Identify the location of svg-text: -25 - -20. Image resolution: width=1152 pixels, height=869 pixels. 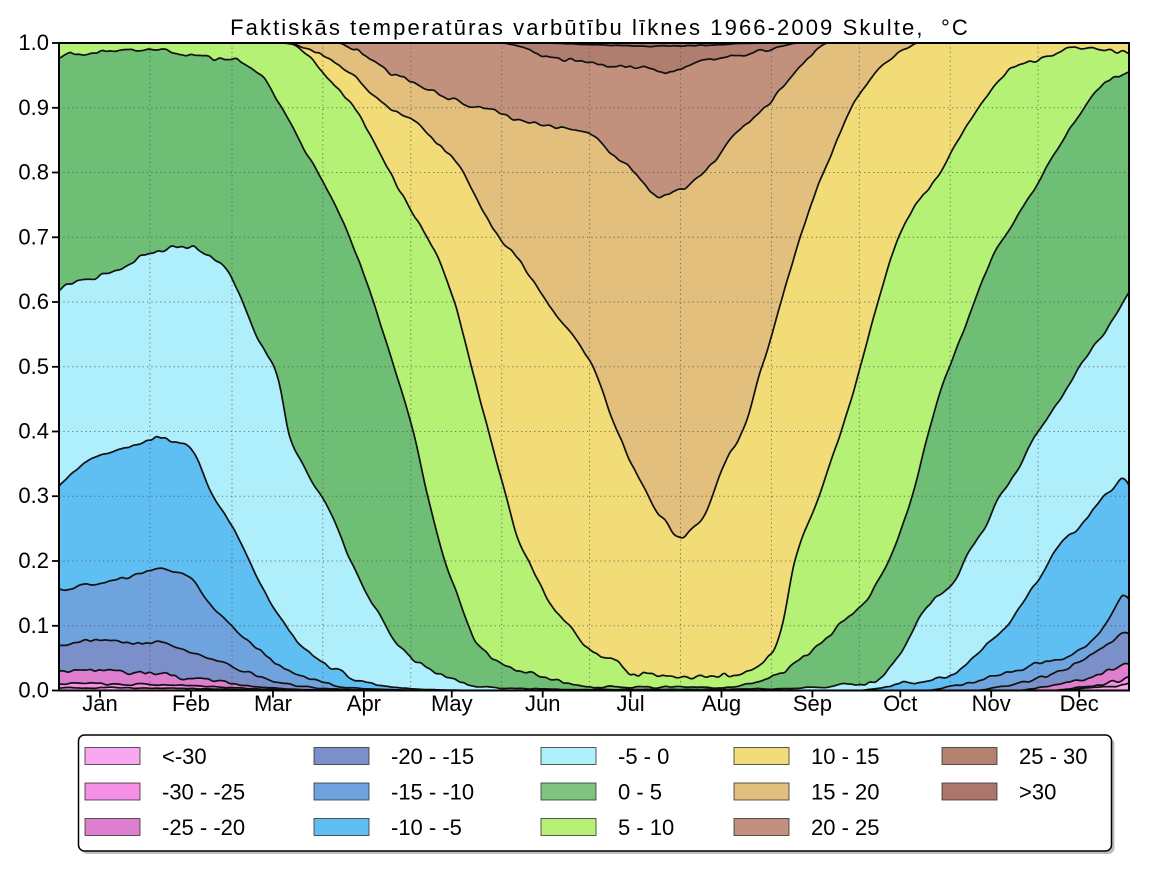
(203, 827).